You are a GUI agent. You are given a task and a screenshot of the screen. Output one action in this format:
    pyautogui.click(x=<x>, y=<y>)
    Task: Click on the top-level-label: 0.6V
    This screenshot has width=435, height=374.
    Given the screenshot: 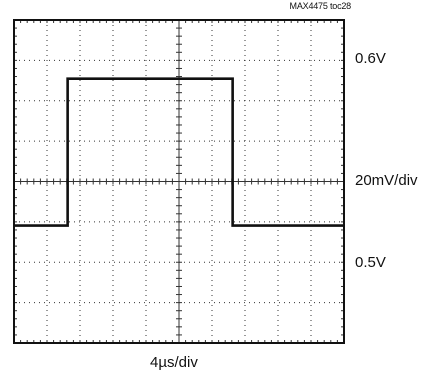 What is the action you would take?
    pyautogui.click(x=370, y=58)
    